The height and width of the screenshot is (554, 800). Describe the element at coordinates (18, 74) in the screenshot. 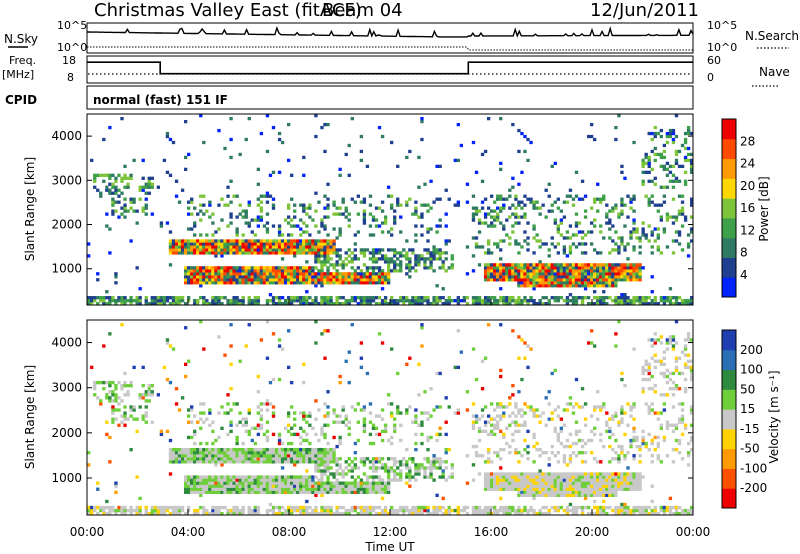

I see `freq-unit: [MHz]` at that location.